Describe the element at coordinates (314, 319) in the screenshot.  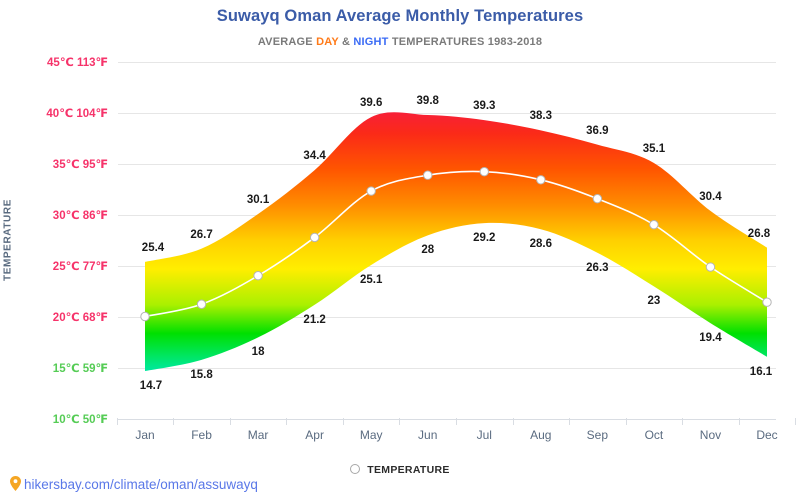
I see `night-value-label-apr: 21.2` at that location.